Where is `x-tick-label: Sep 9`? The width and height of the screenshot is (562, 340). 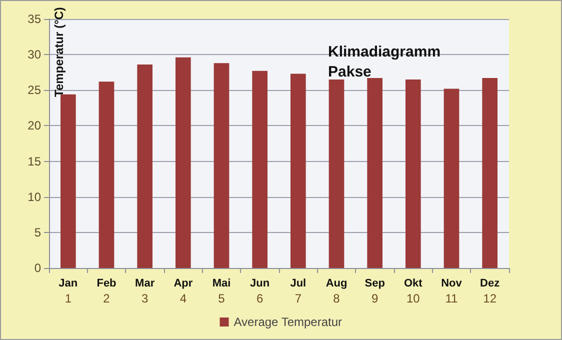
x-tick-label: Sep 9 is located at coordinates (375, 292).